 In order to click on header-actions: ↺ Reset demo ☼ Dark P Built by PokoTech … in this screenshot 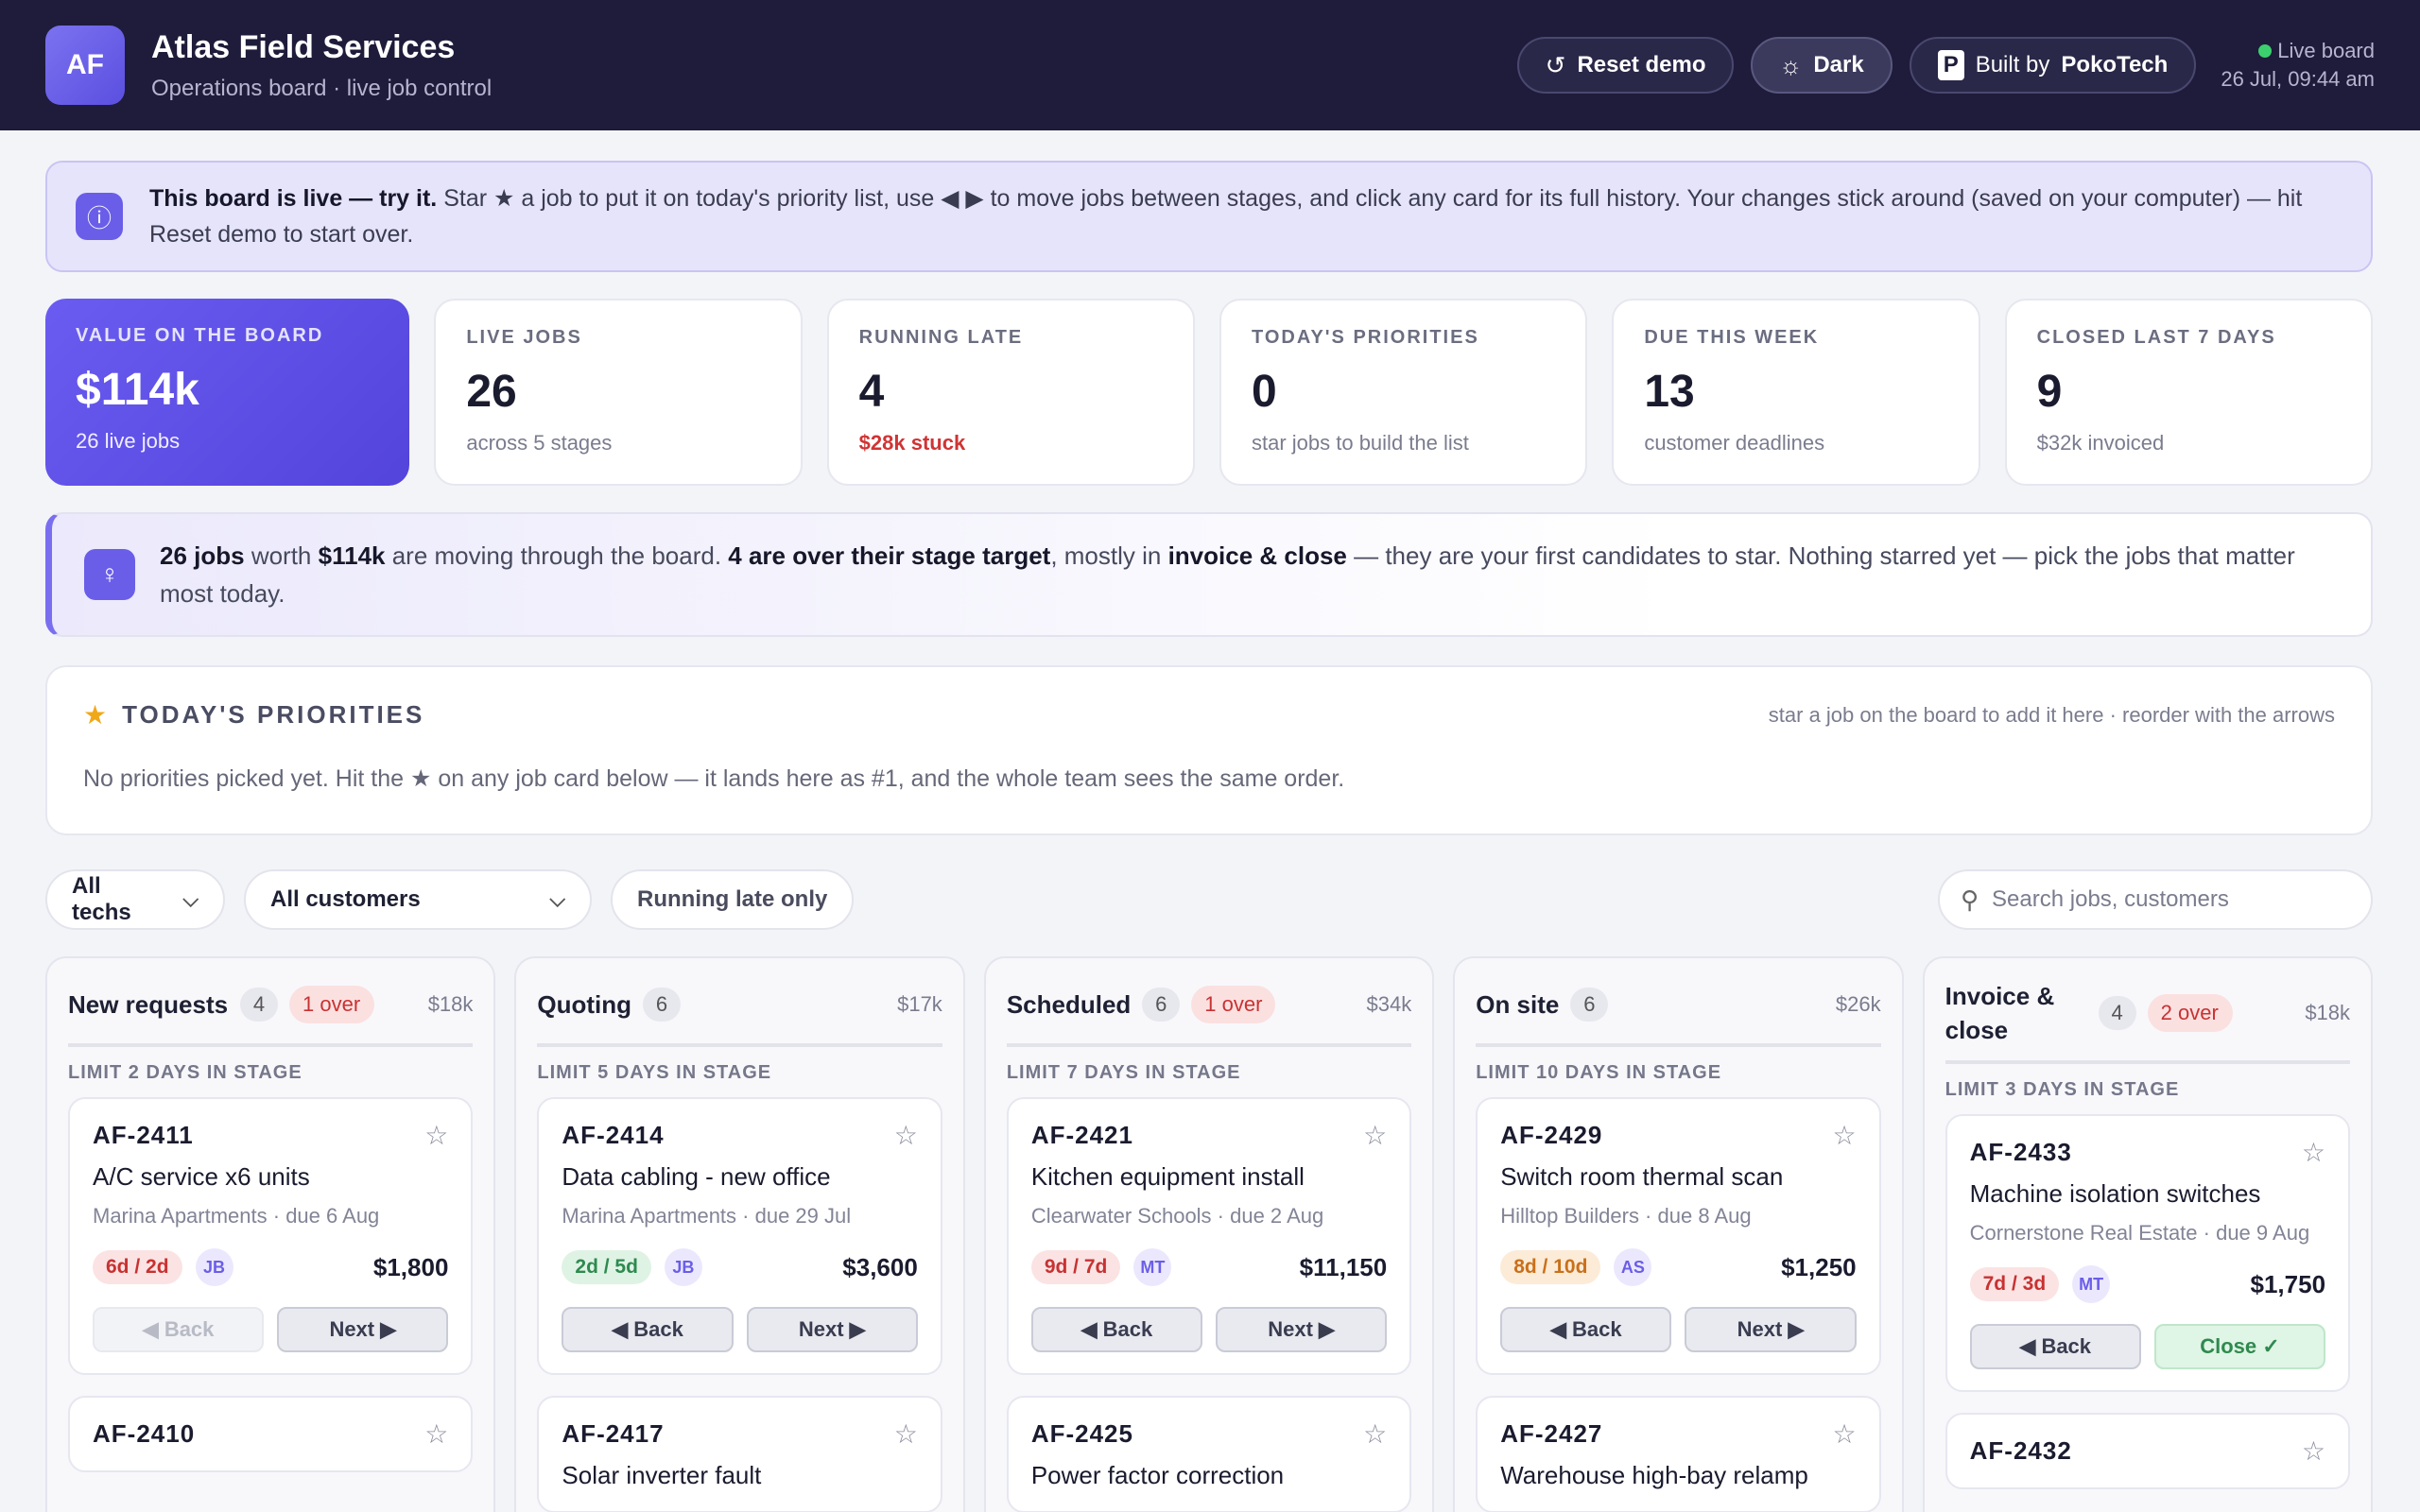, I will do `click(1945, 65)`.